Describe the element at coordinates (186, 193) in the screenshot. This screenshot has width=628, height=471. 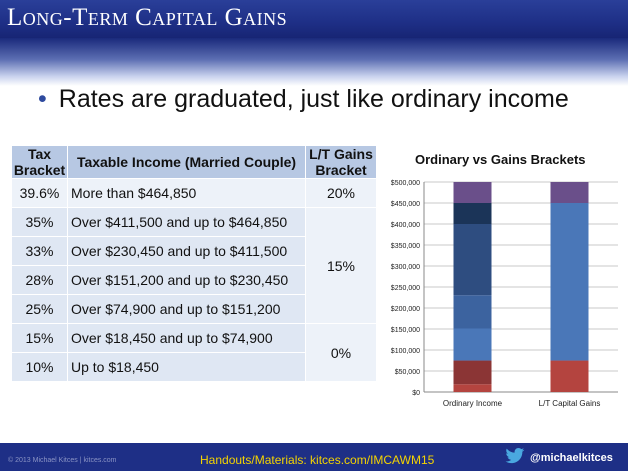
I see `income-range-cell: More than $464,850` at that location.